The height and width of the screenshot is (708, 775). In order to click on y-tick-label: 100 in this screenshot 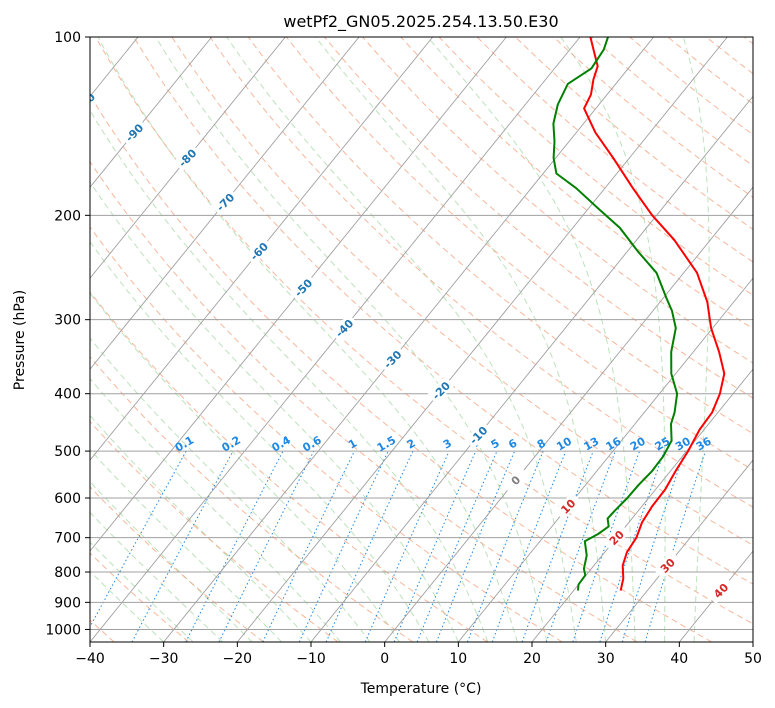, I will do `click(67, 38)`.